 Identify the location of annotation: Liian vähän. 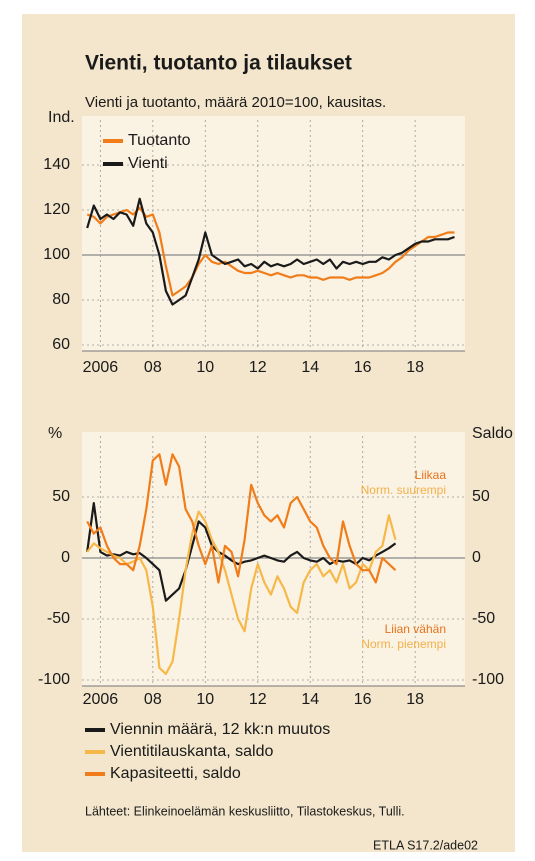
(415, 629).